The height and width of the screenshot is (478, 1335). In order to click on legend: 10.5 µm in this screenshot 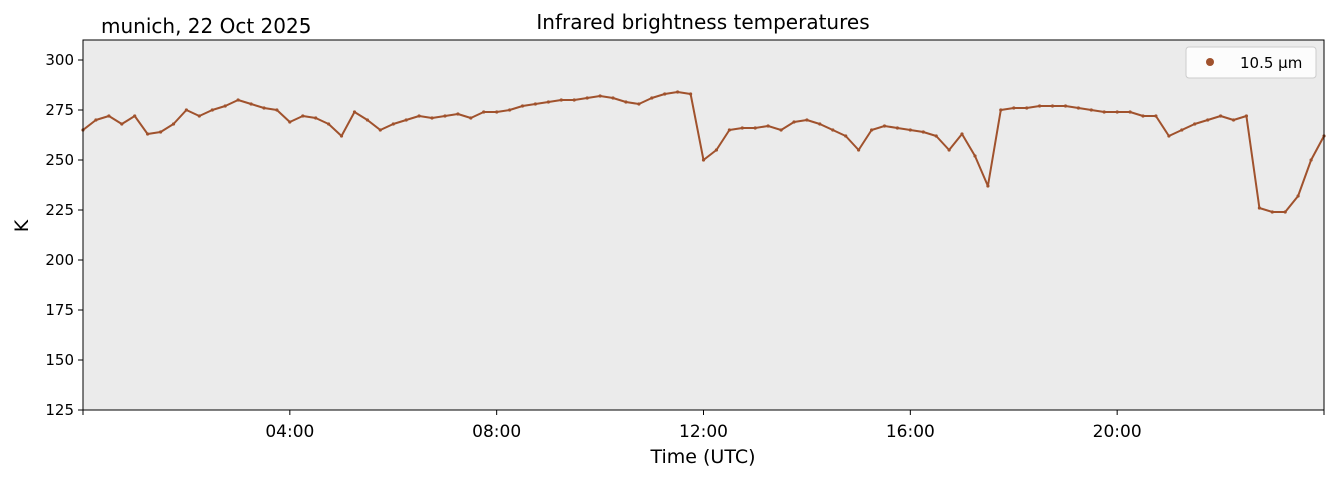, I will do `click(1251, 62)`.